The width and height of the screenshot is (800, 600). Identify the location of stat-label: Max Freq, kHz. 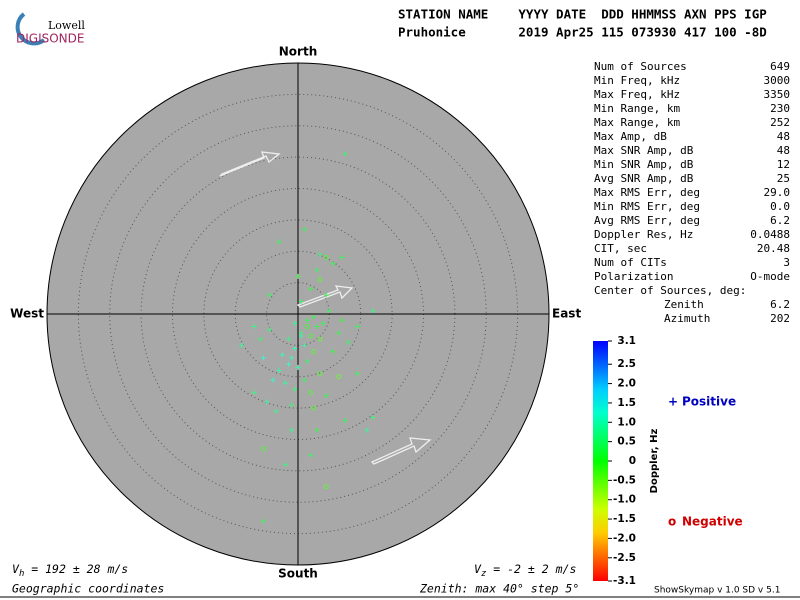
(637, 94).